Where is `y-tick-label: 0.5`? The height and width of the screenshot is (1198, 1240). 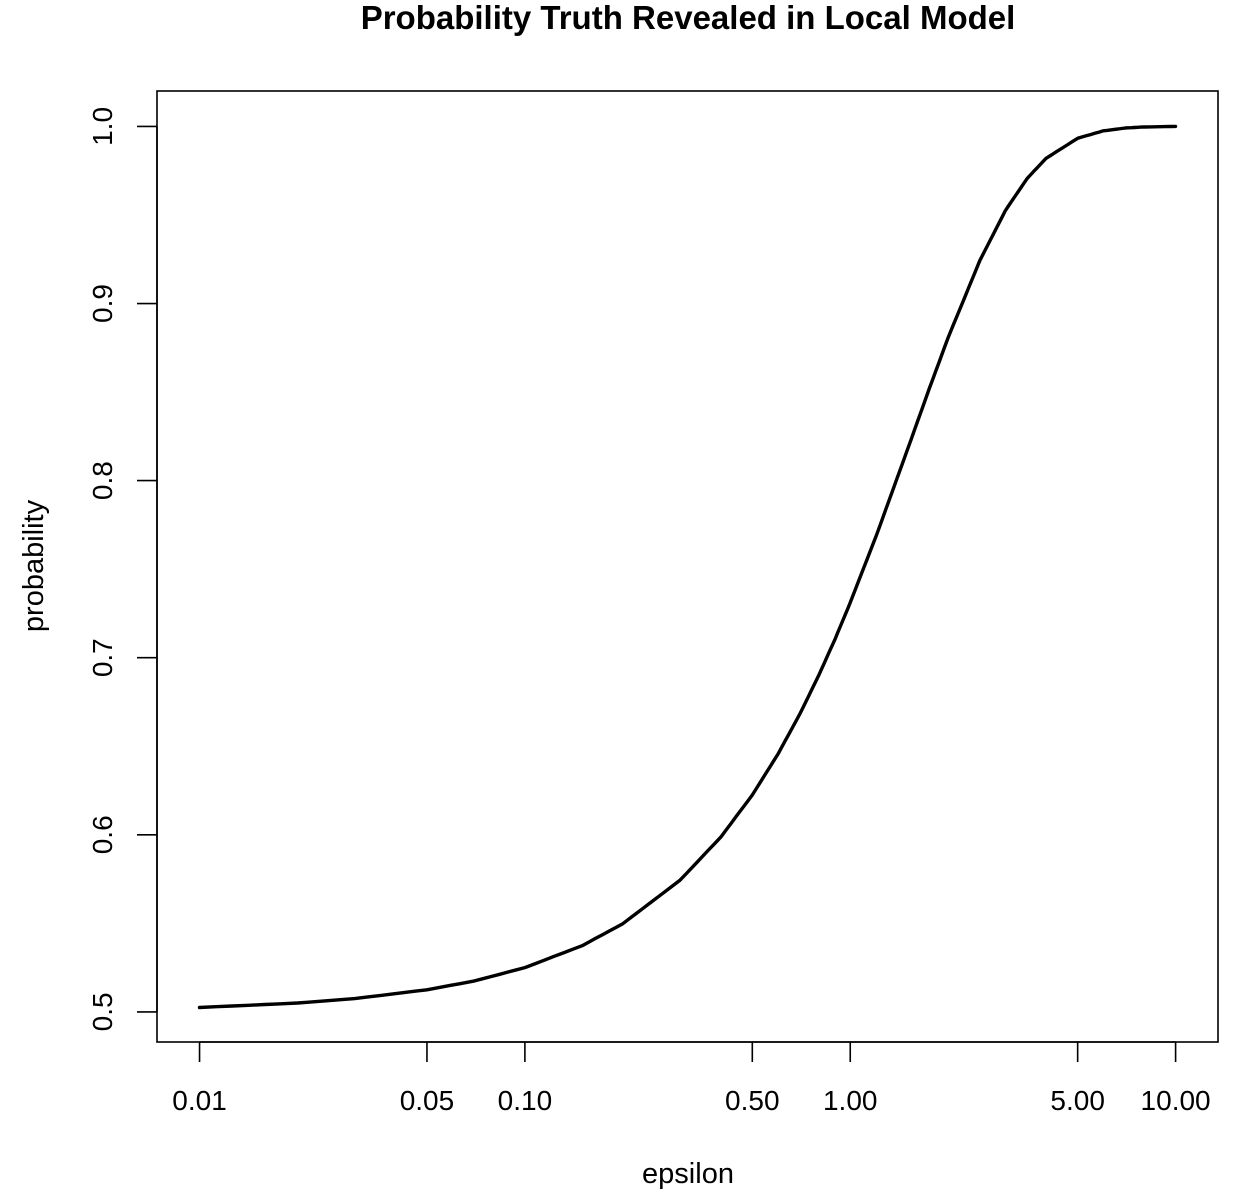
y-tick-label: 0.5 is located at coordinates (102, 1011).